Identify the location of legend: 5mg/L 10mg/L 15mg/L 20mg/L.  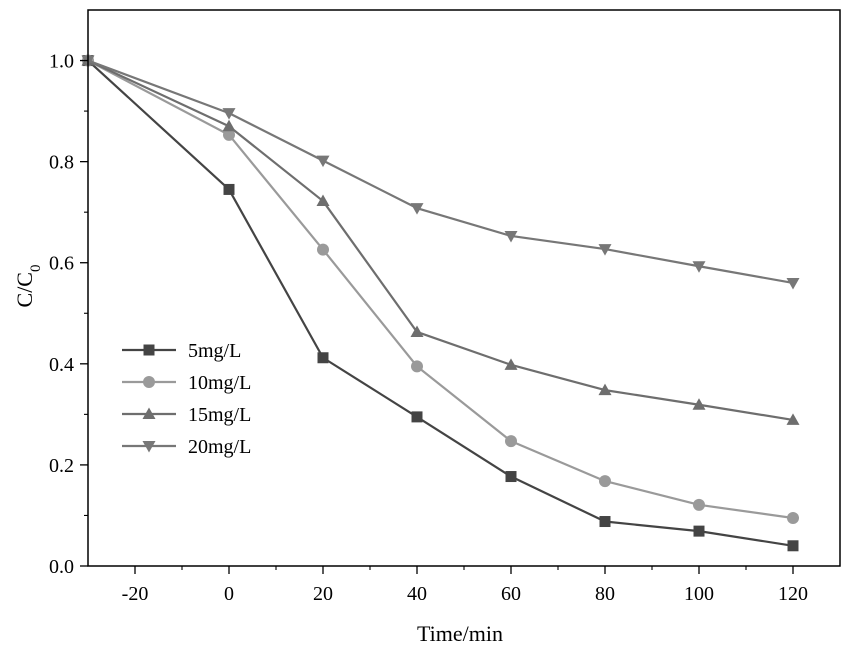
(186, 399).